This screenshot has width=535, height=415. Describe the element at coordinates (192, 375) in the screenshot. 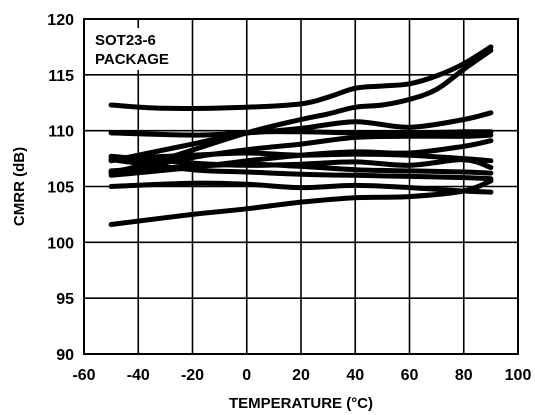

I see `x-tick-label: -20` at that location.